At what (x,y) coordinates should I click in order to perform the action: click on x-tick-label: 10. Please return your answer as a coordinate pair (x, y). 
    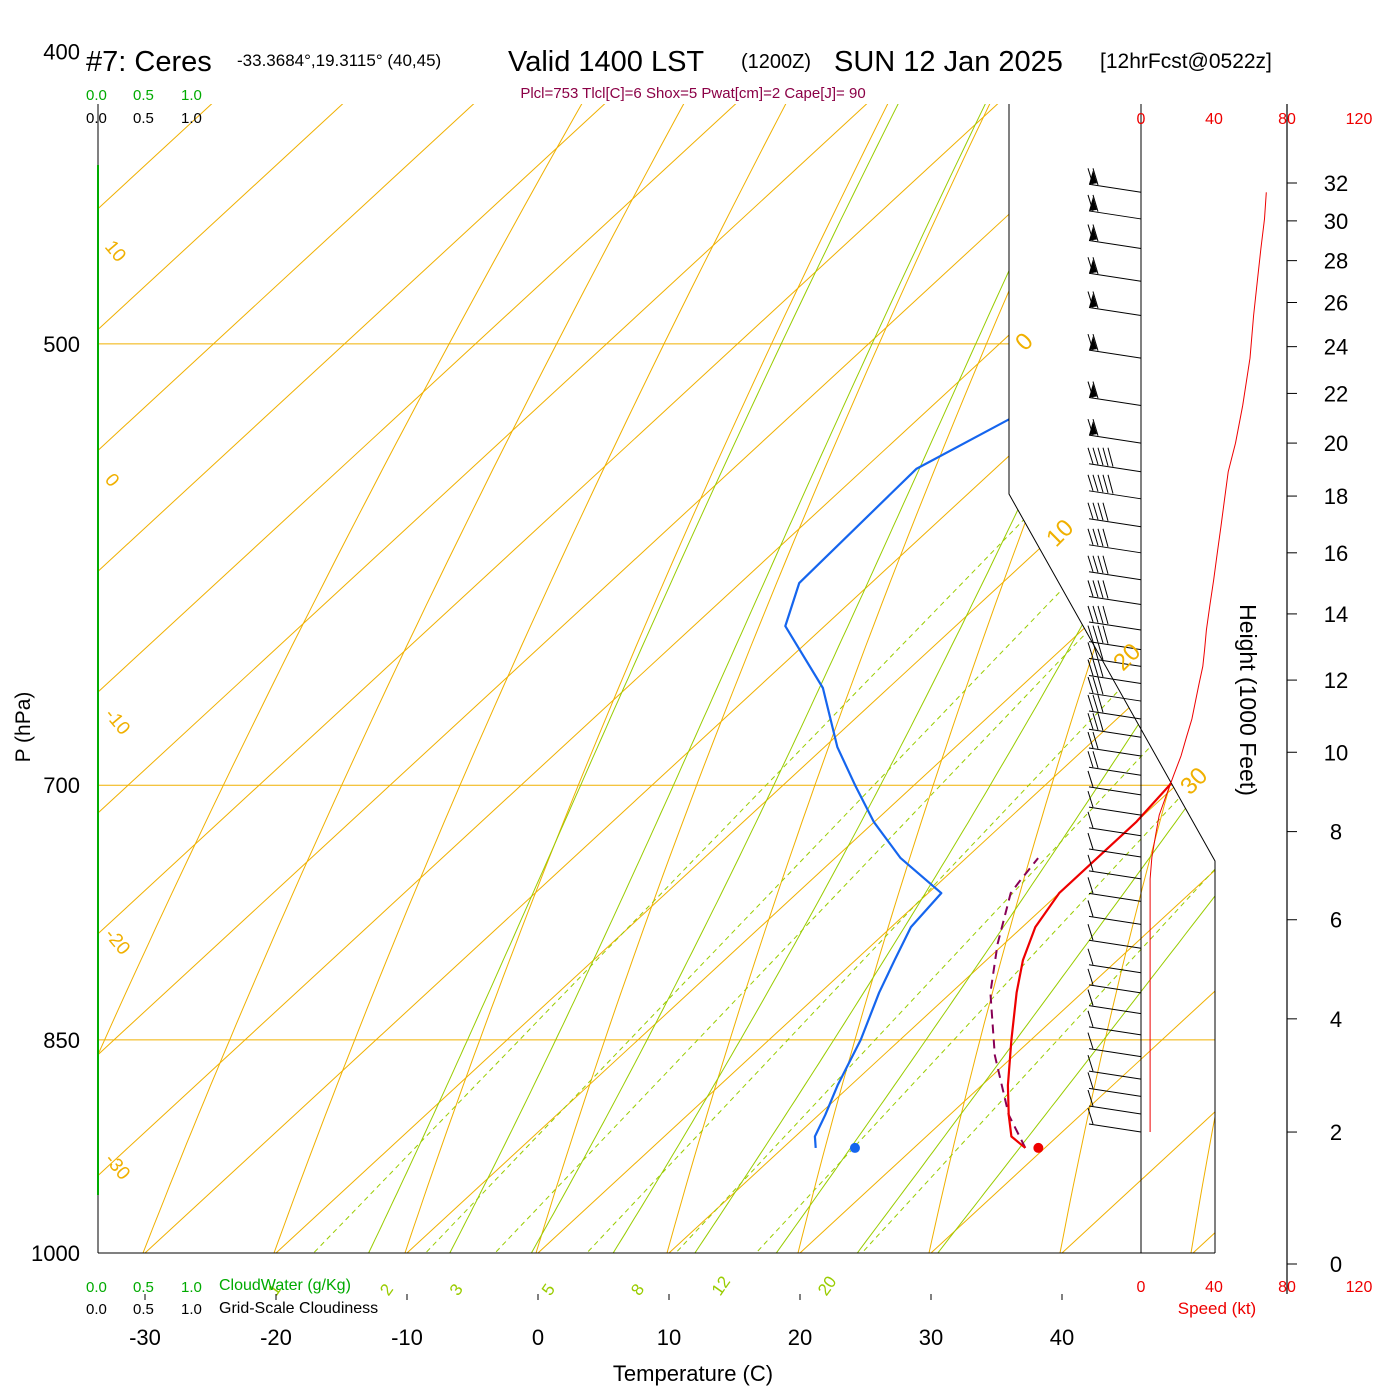
    Looking at the image, I should click on (669, 1337).